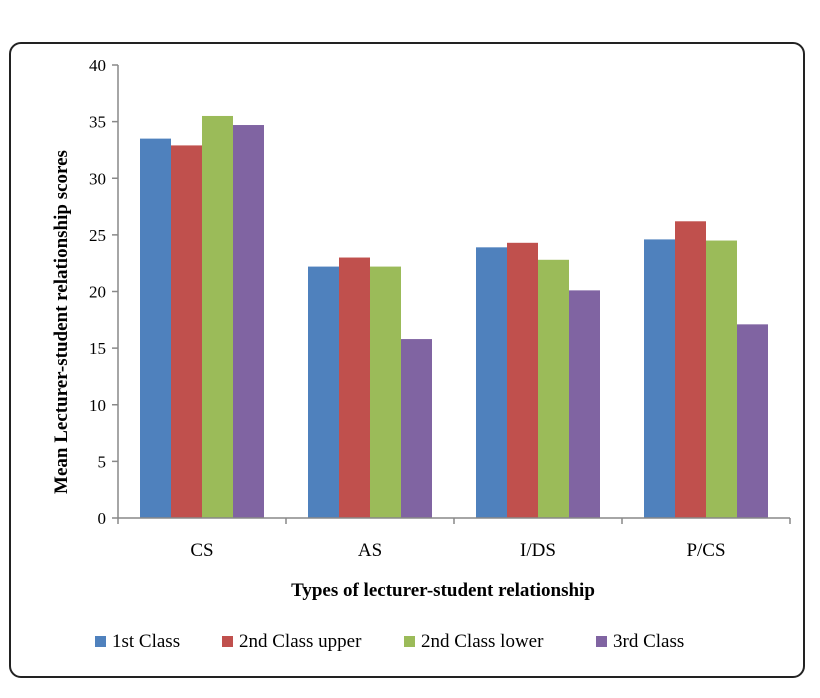 The height and width of the screenshot is (698, 820). Describe the element at coordinates (102, 518) in the screenshot. I see `y-tick-label: 0` at that location.